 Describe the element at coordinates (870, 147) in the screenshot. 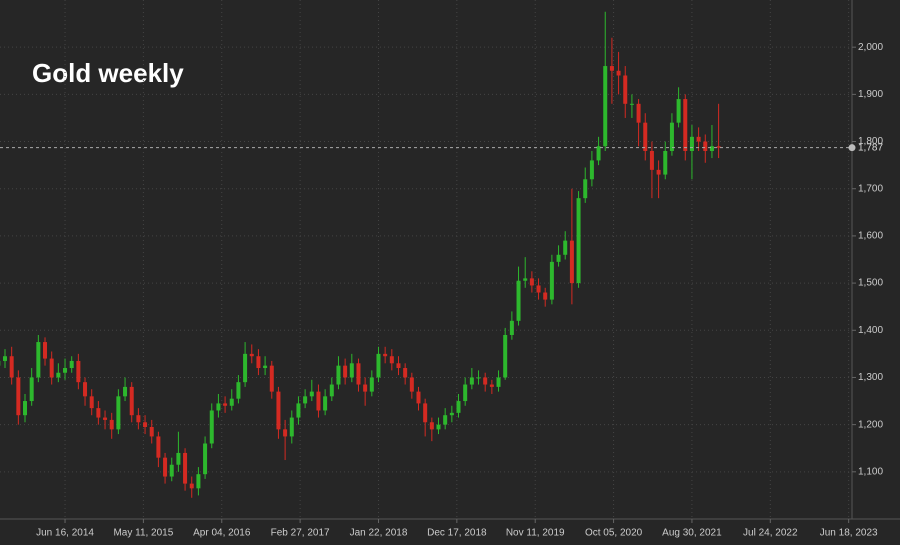

I see `price-label: 1,787` at that location.